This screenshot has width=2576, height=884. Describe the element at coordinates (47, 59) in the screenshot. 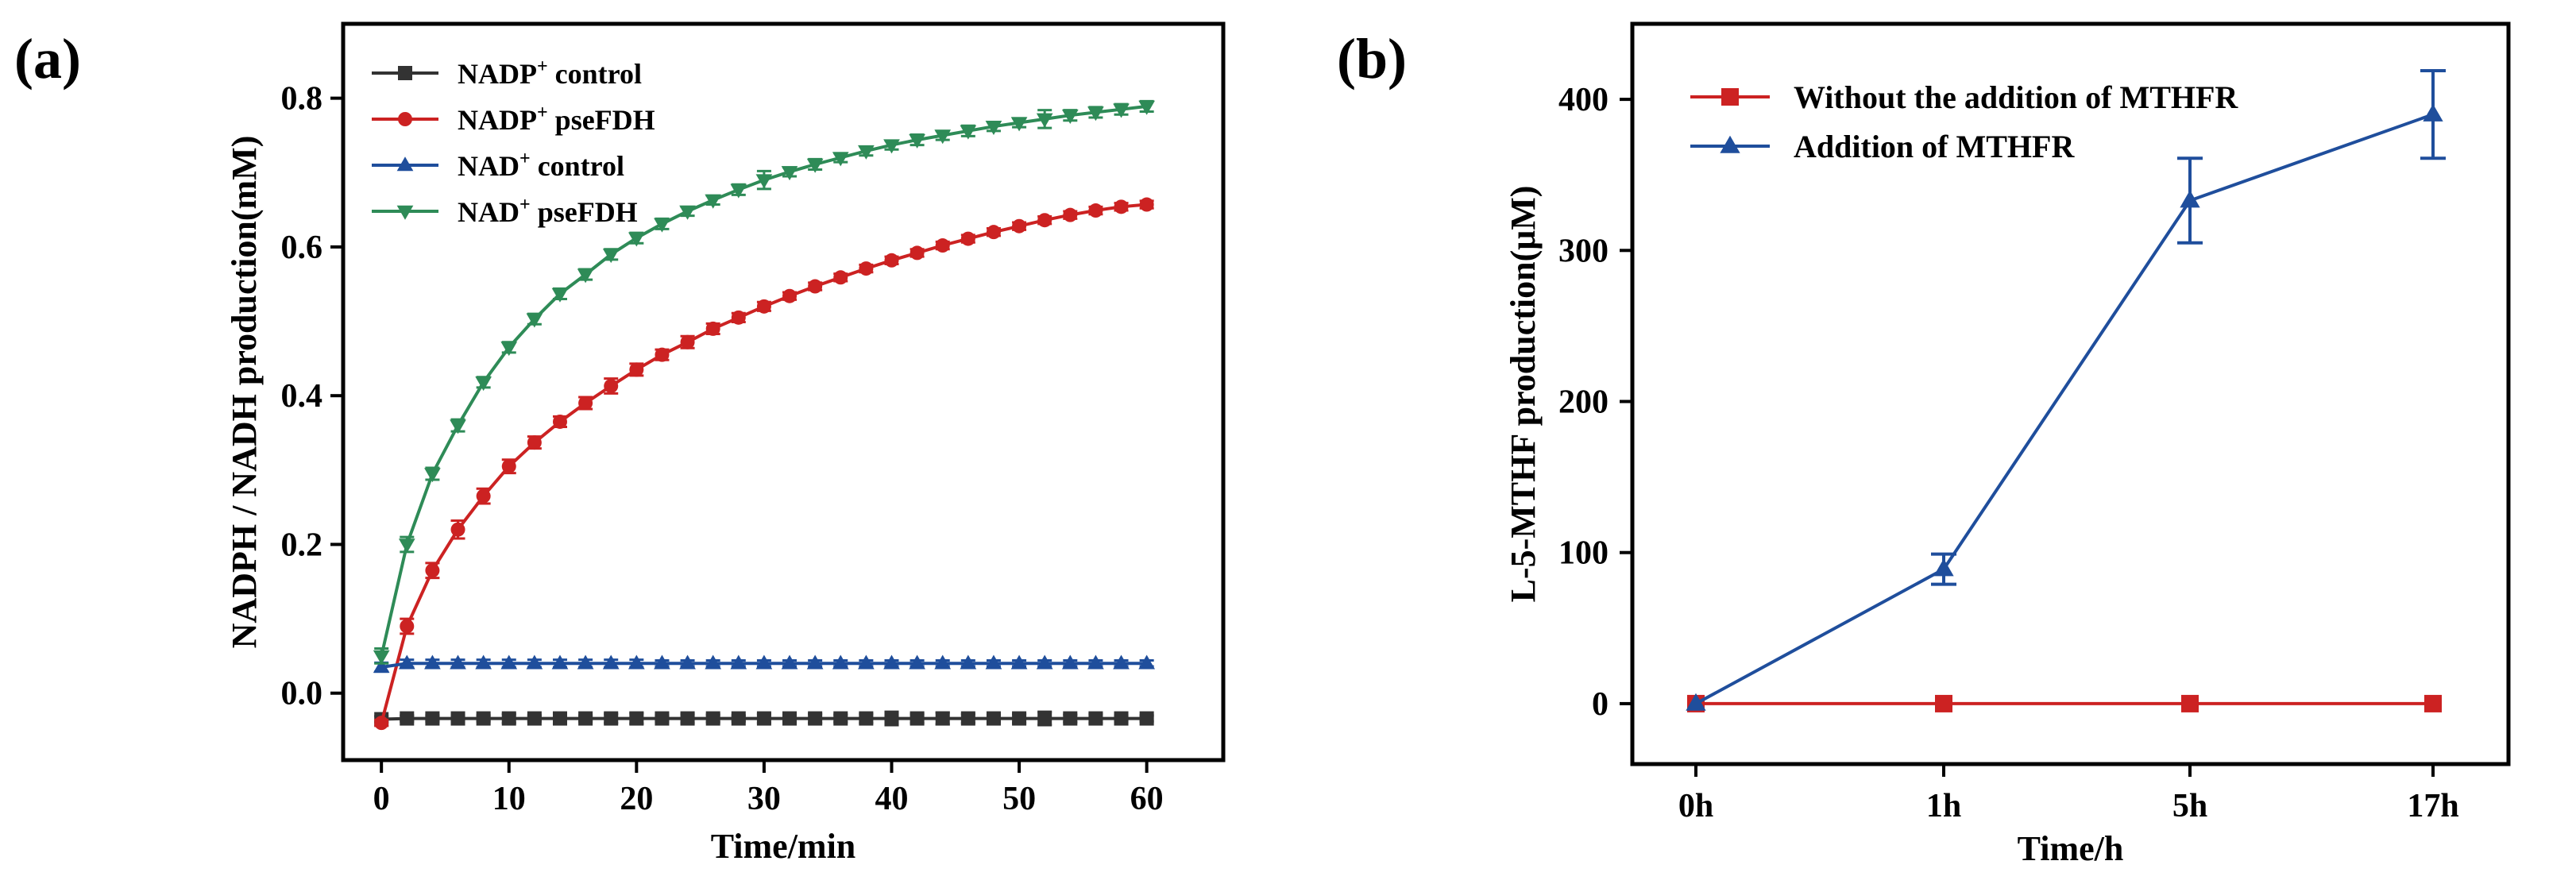

I see `panel-label: (a)` at that location.